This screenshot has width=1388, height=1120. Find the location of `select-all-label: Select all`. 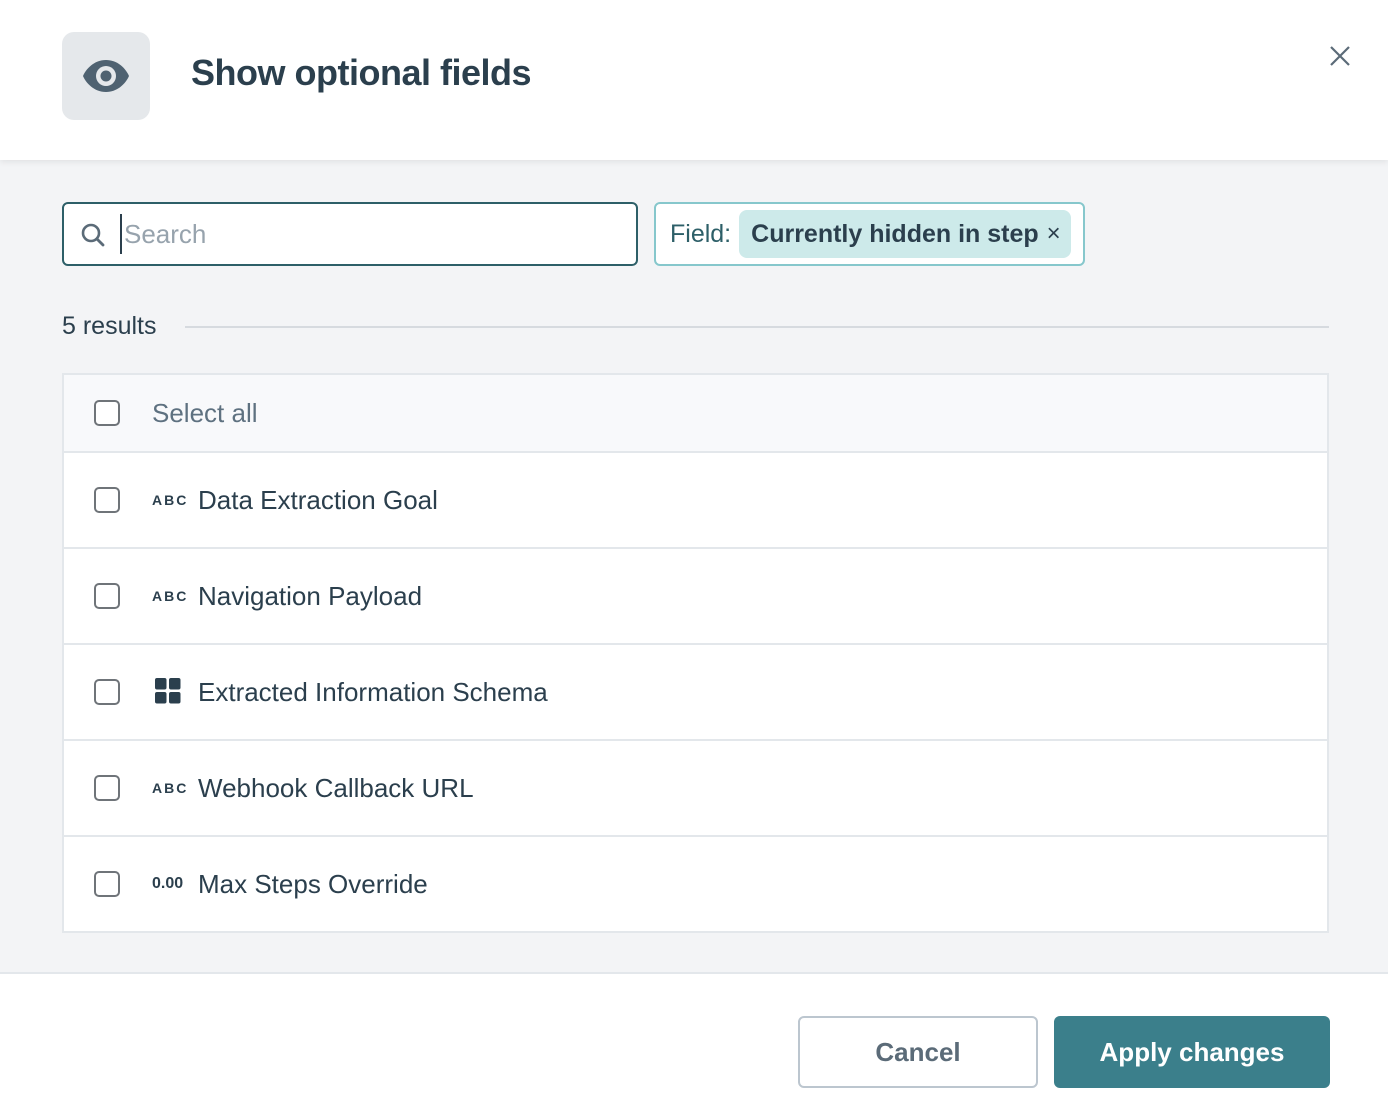

select-all-label: Select all is located at coordinates (205, 412).